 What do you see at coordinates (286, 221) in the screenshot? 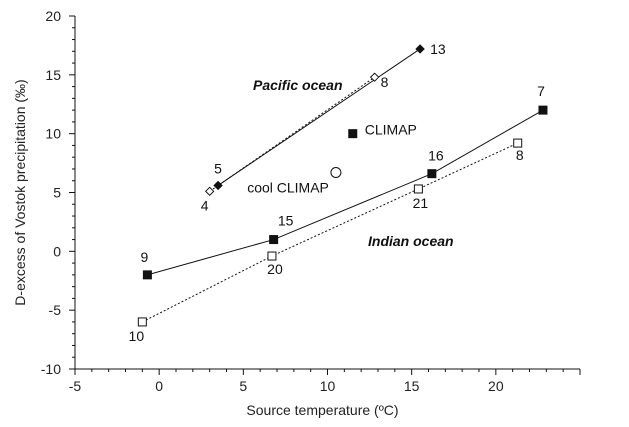
I see `point-label: 15` at bounding box center [286, 221].